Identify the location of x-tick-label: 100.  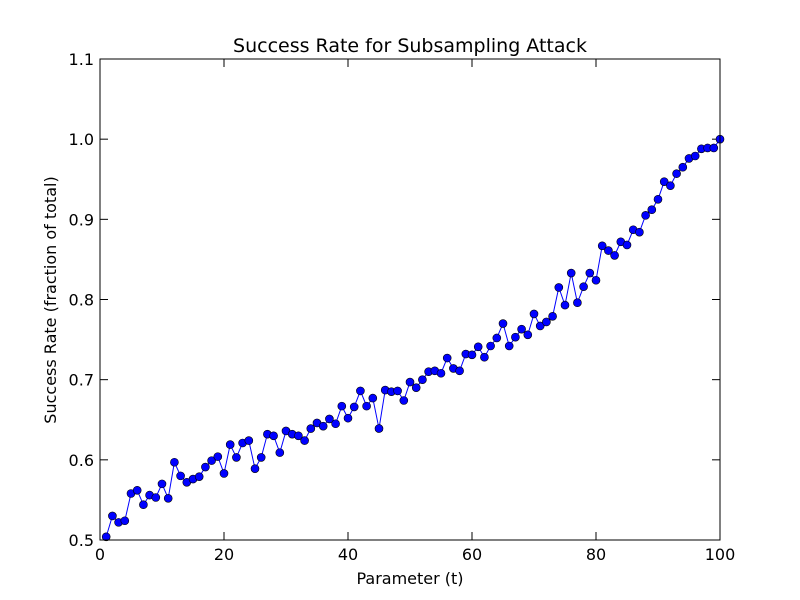
(720, 554).